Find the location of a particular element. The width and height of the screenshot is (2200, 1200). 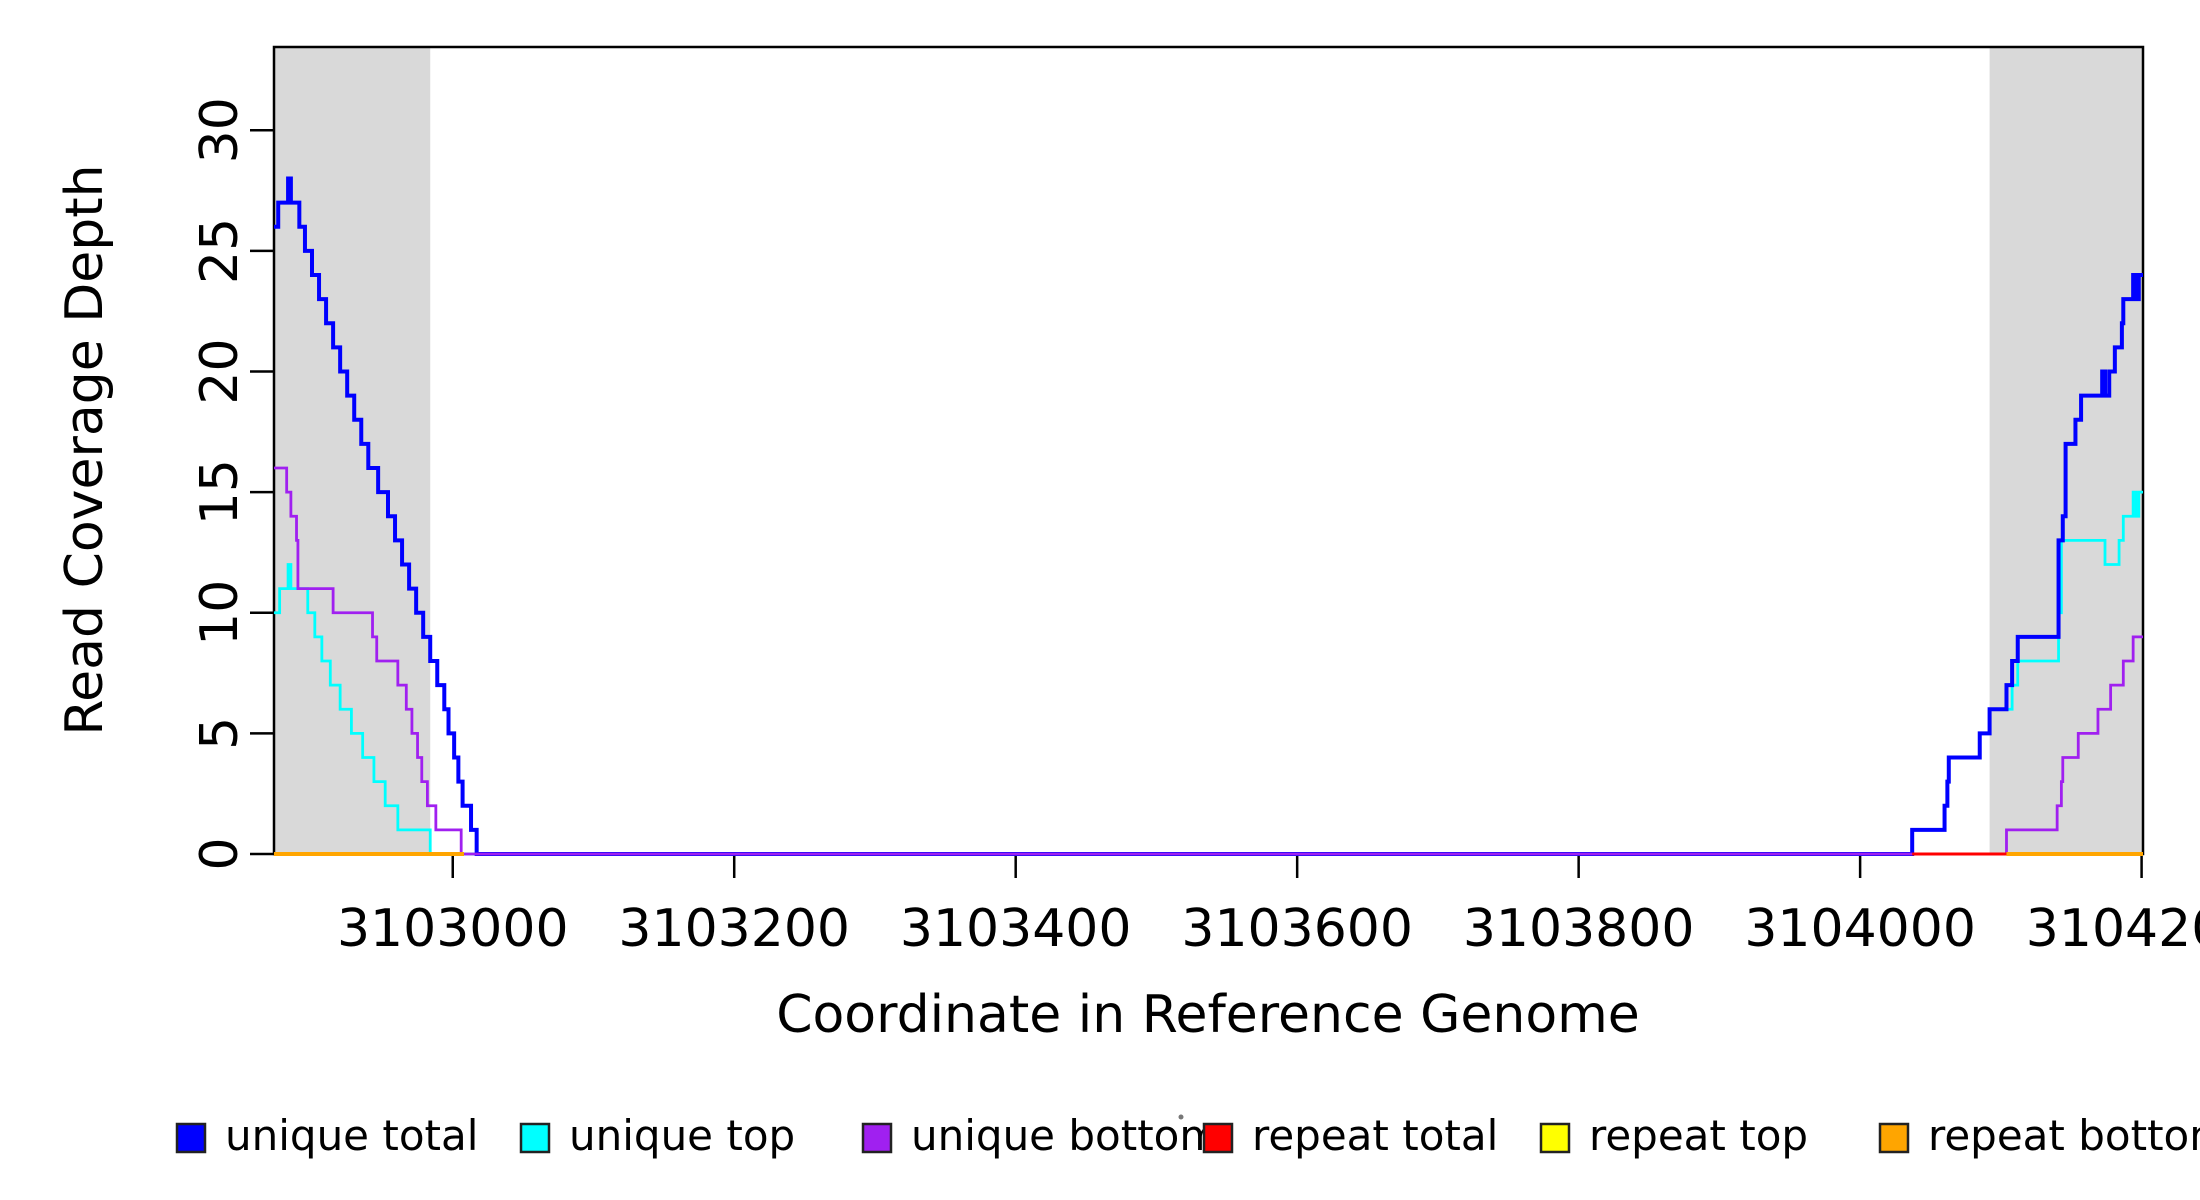

x-axis-title: Coordinate in Reference Genome is located at coordinates (1208, 1015).